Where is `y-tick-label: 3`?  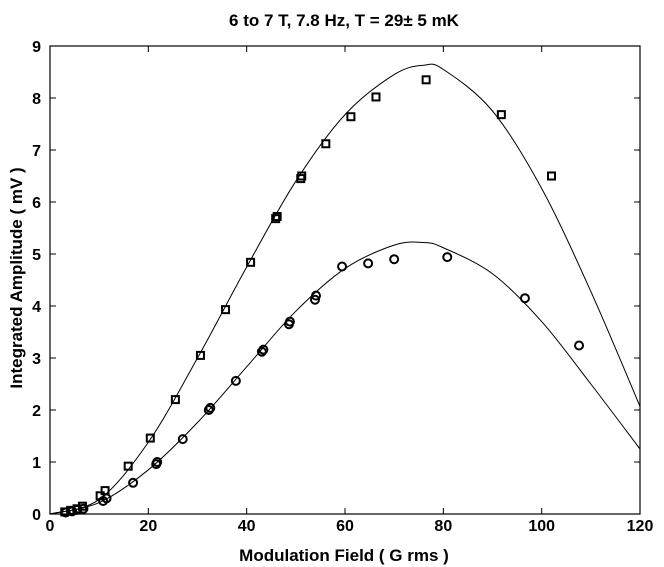
y-tick-label: 3 is located at coordinates (36, 359).